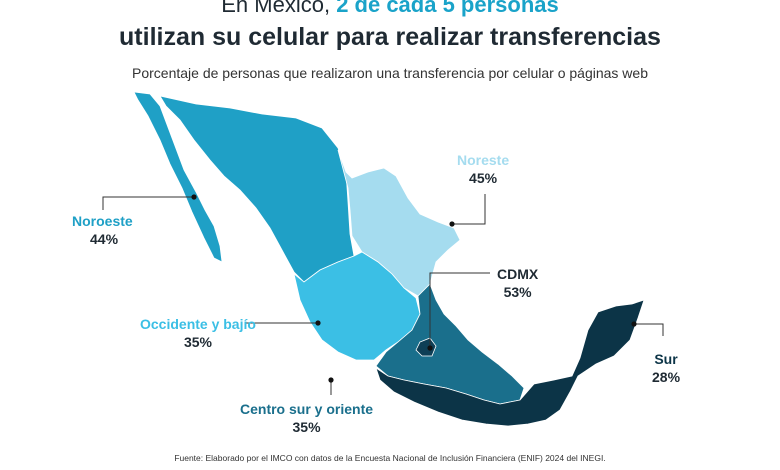 The image size is (780, 470). Describe the element at coordinates (331, 380) in the screenshot. I see `dot-centro-sur` at that location.